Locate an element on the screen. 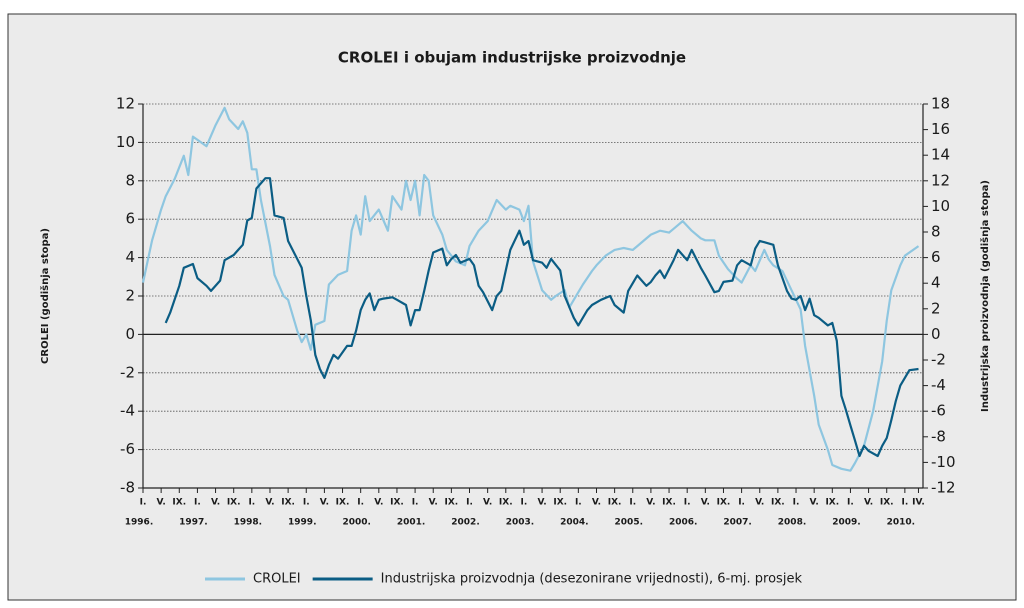 This screenshot has width=1024, height=608. y-tick-label: 0 is located at coordinates (130, 334).